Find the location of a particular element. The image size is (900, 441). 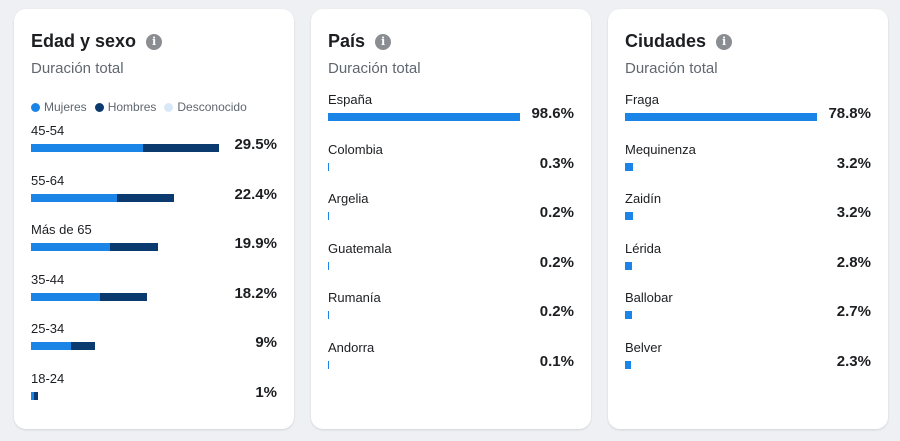

legend-dot-mujeres is located at coordinates (35, 107).